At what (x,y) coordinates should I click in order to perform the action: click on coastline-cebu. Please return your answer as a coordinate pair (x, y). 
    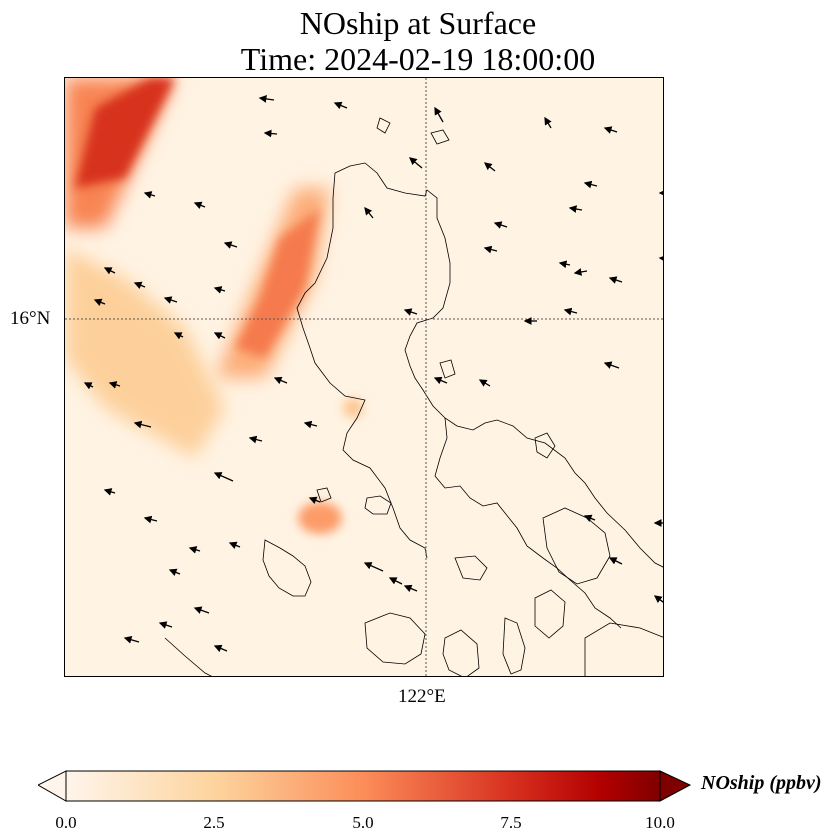
    Looking at the image, I should click on (514, 646).